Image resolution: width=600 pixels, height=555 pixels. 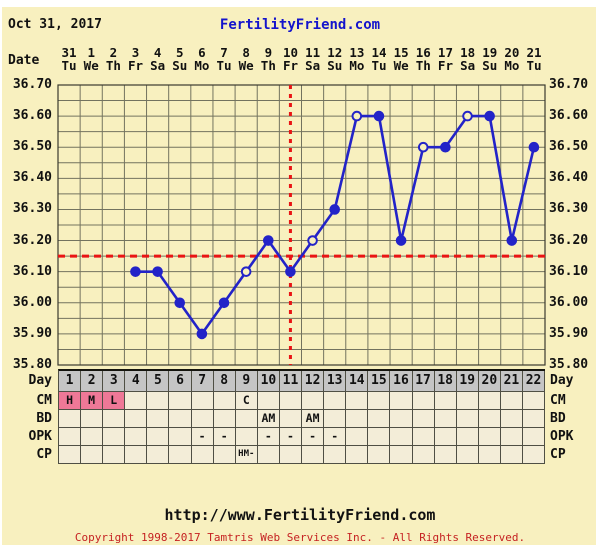 What do you see at coordinates (202, 381) in the screenshot?
I see `day-cell-day-7: 7` at bounding box center [202, 381].